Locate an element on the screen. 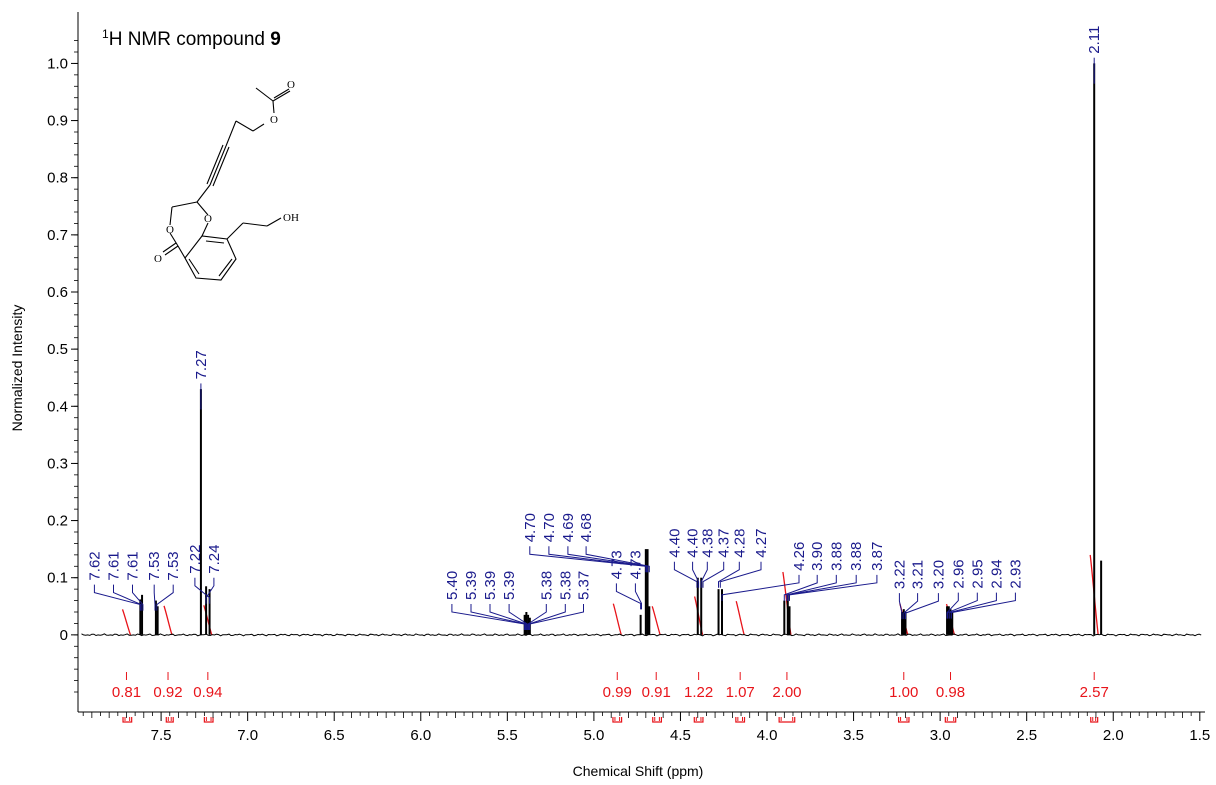  peak-label: 2.96 is located at coordinates (958, 573).